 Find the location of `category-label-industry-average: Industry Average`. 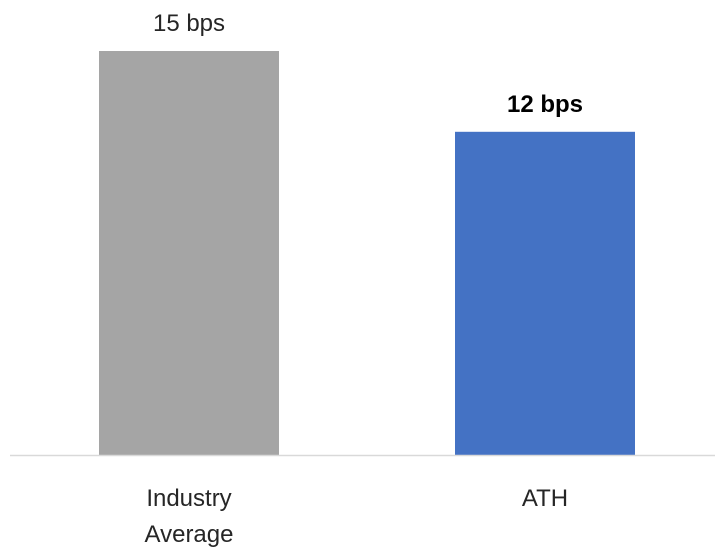

category-label-industry-average: Industry Average is located at coordinates (189, 516).